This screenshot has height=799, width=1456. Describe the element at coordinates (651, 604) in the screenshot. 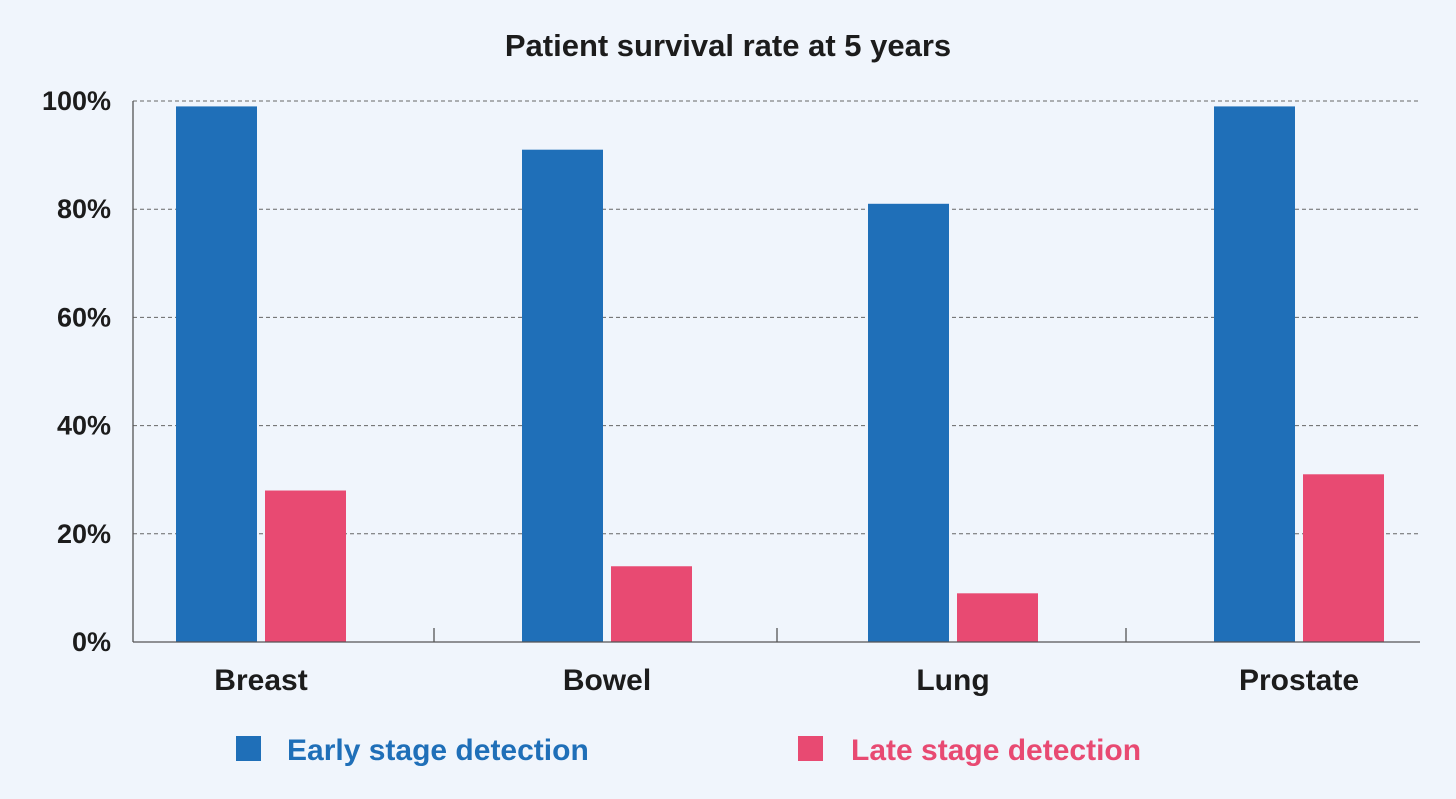

I see `bar-bowel-late` at that location.